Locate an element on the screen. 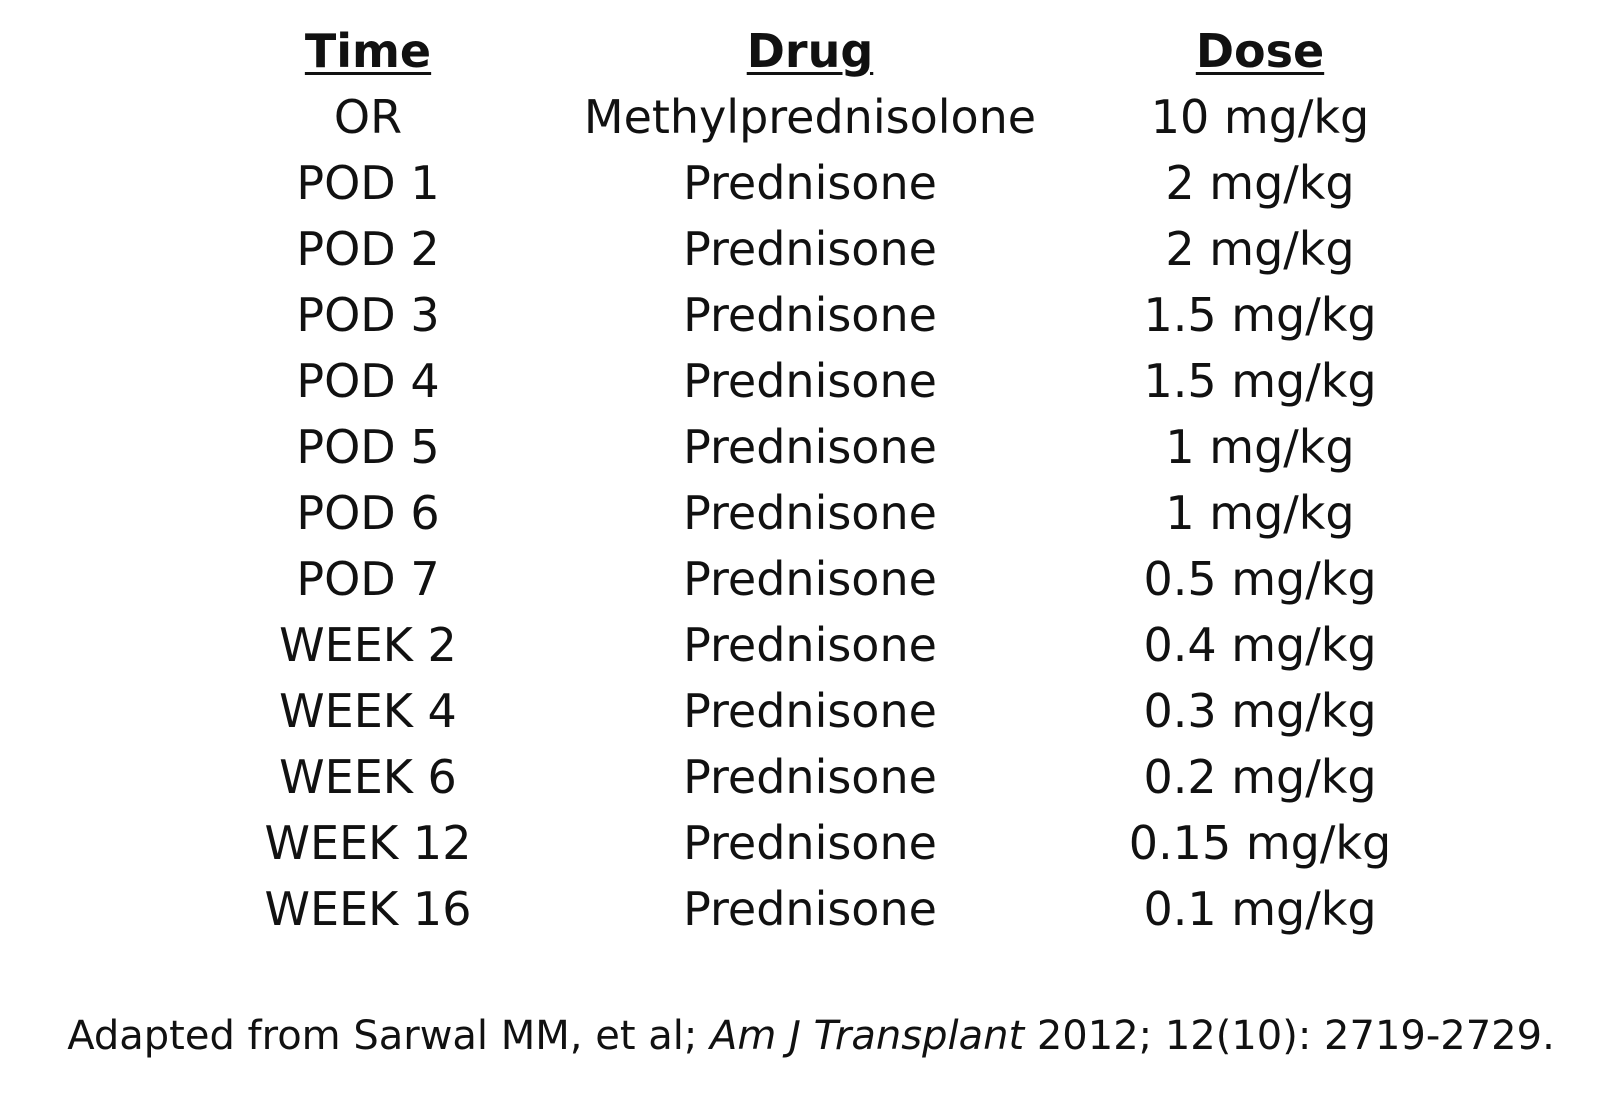 This screenshot has height=1116, width=1622. header-dose: Dose is located at coordinates (1260, 51).